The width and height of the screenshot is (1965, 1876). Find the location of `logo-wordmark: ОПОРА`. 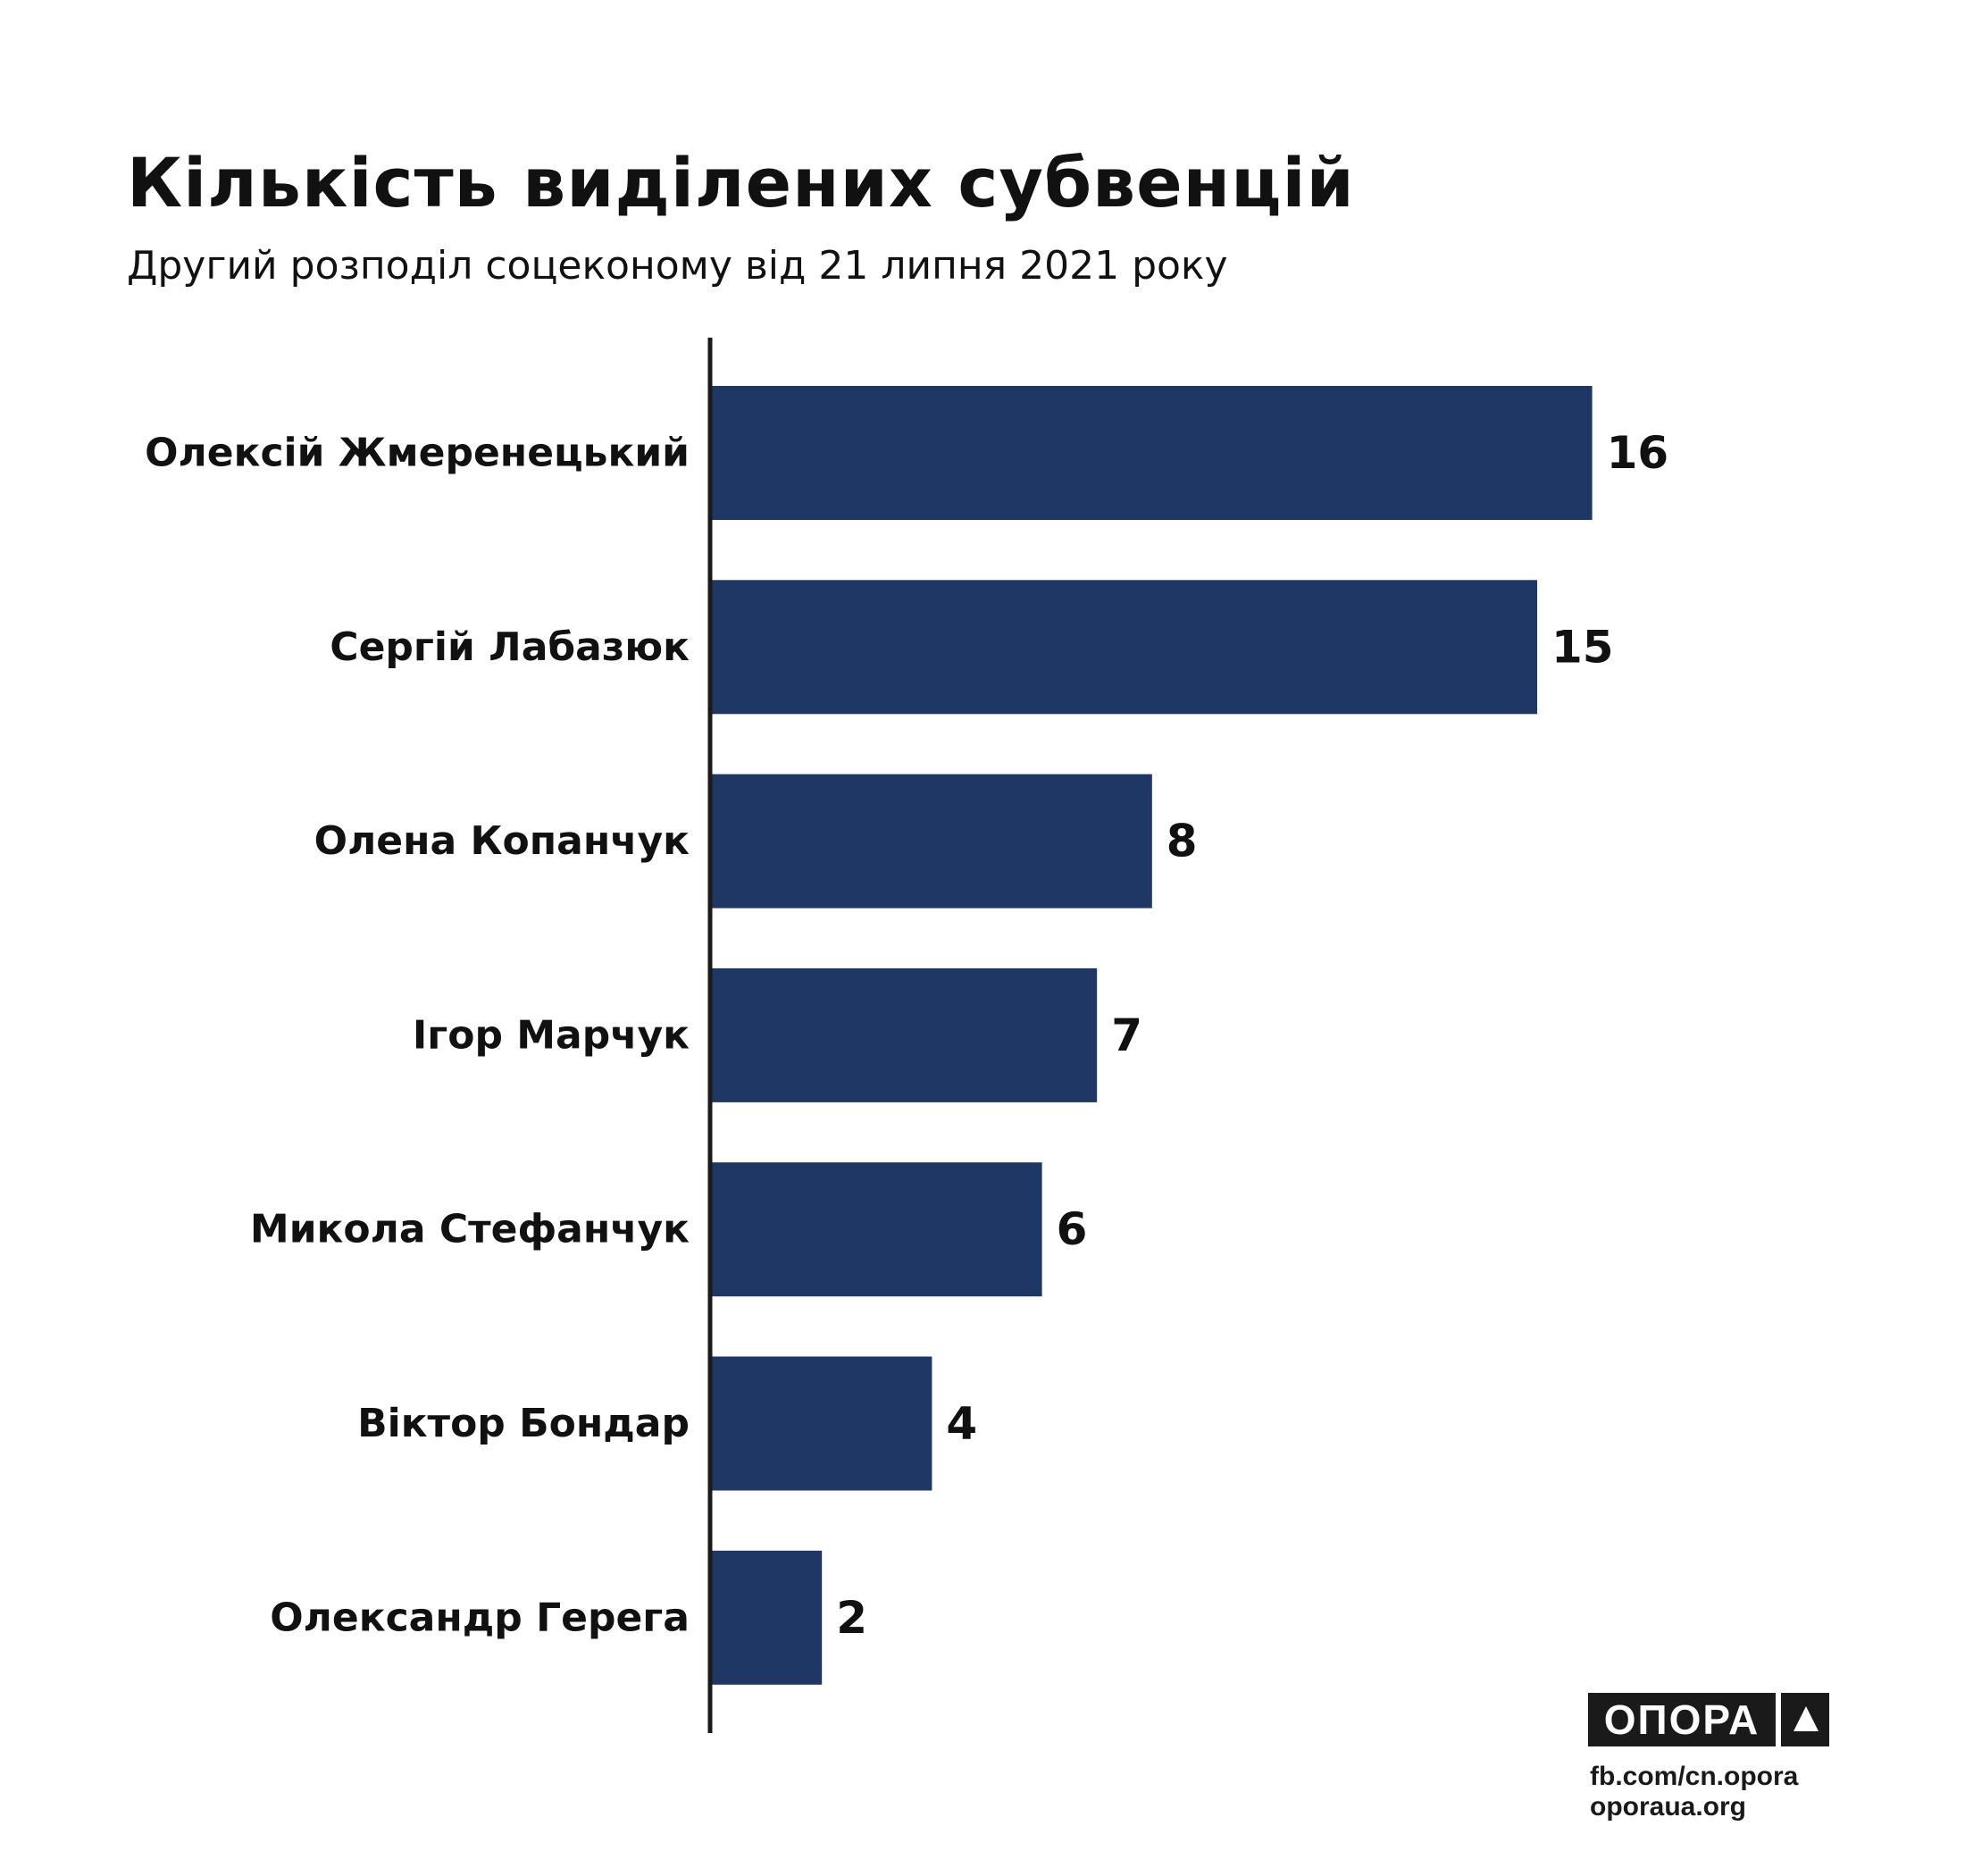

logo-wordmark: ОПОРА is located at coordinates (1682, 1719).